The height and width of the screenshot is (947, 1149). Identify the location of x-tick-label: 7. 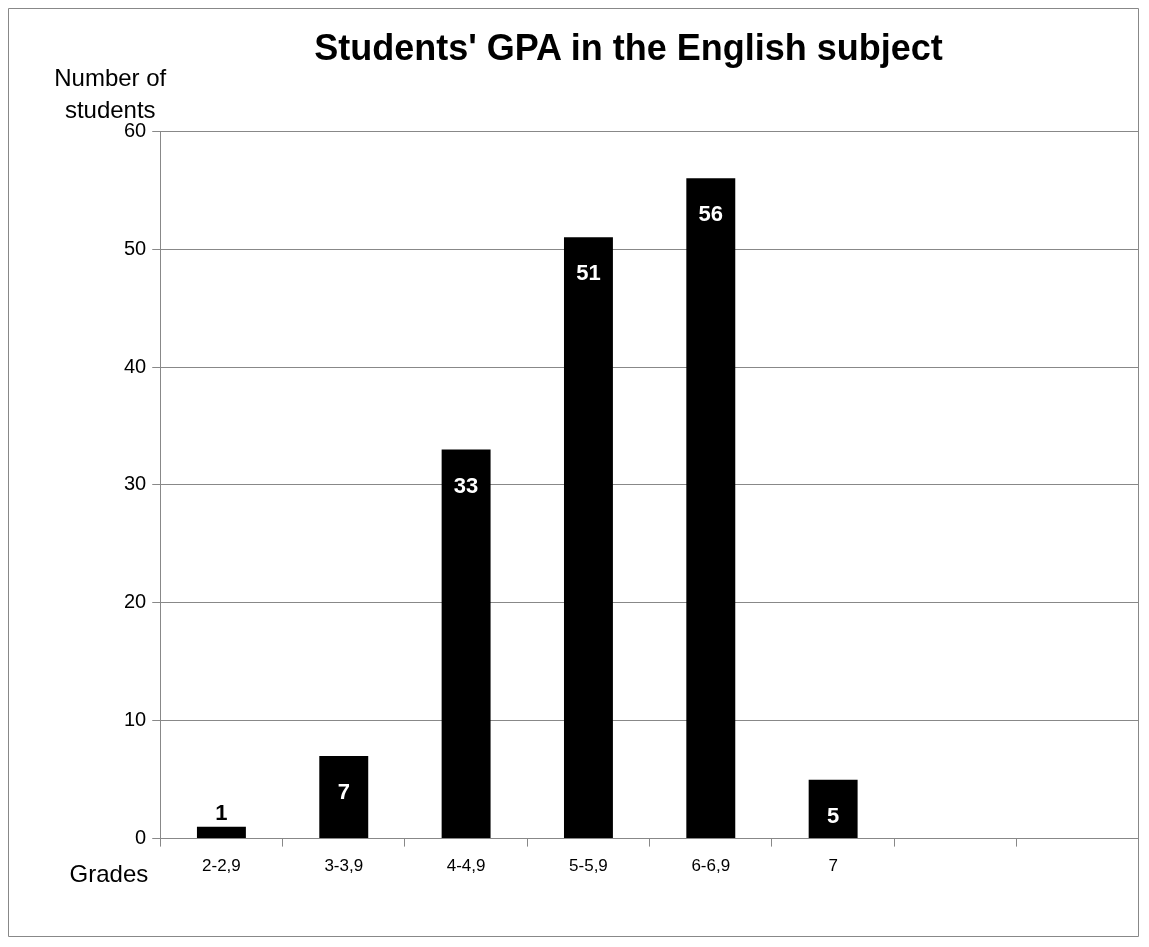
(833, 866).